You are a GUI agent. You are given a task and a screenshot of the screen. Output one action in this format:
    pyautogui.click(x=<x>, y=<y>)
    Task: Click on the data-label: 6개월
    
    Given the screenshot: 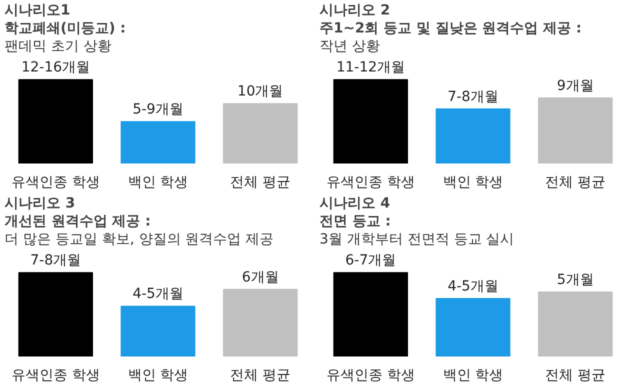 What is the action you would take?
    pyautogui.click(x=260, y=277)
    